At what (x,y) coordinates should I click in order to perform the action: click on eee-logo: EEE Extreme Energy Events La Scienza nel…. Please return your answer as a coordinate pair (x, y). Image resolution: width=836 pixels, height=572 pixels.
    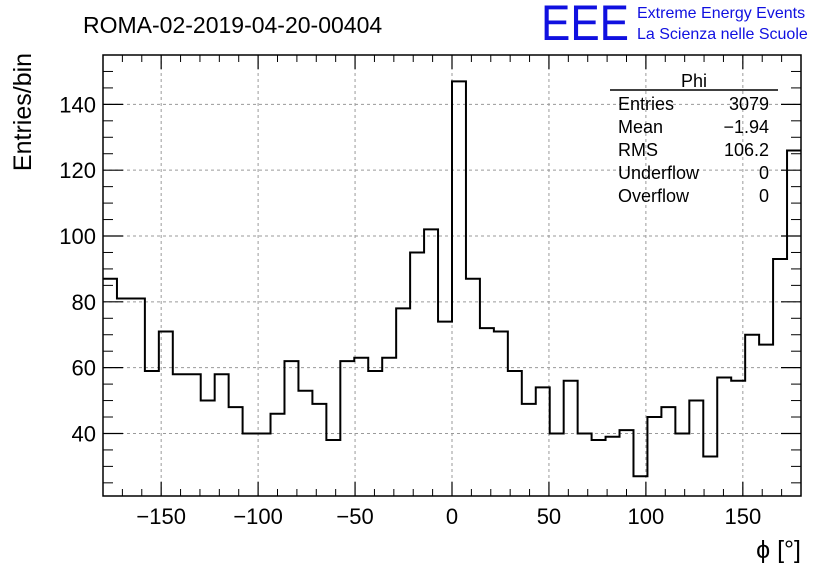
    Looking at the image, I should click on (674, 25).